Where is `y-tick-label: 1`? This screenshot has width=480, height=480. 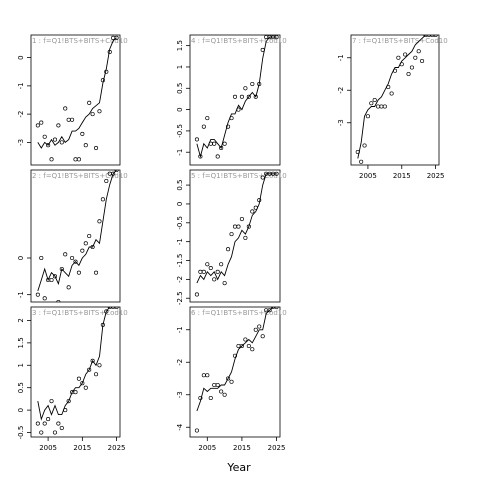 y-tick-label: 1 is located at coordinates (21, 365).